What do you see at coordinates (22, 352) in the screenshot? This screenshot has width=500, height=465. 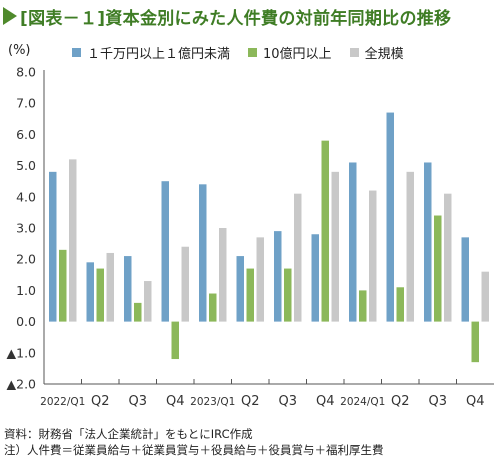 I see `y-tick-label: ▲1.0` at bounding box center [22, 352].